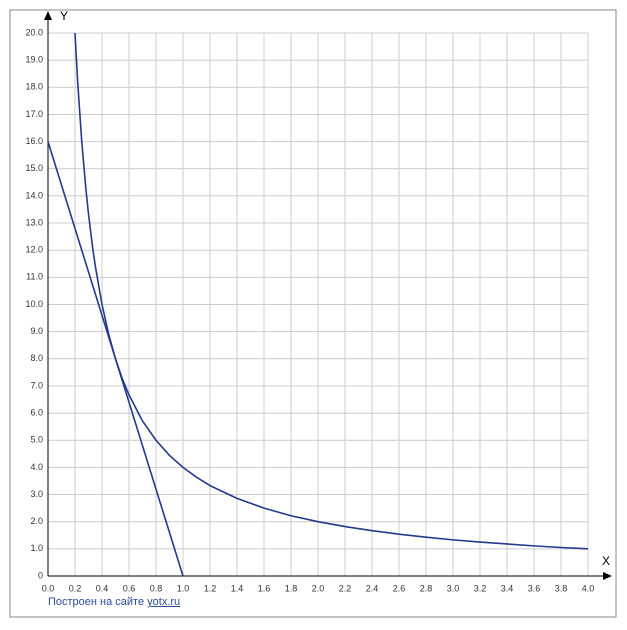 The width and height of the screenshot is (627, 630). What do you see at coordinates (34, 250) in the screenshot?
I see `y-tick-label: 12.0` at bounding box center [34, 250].